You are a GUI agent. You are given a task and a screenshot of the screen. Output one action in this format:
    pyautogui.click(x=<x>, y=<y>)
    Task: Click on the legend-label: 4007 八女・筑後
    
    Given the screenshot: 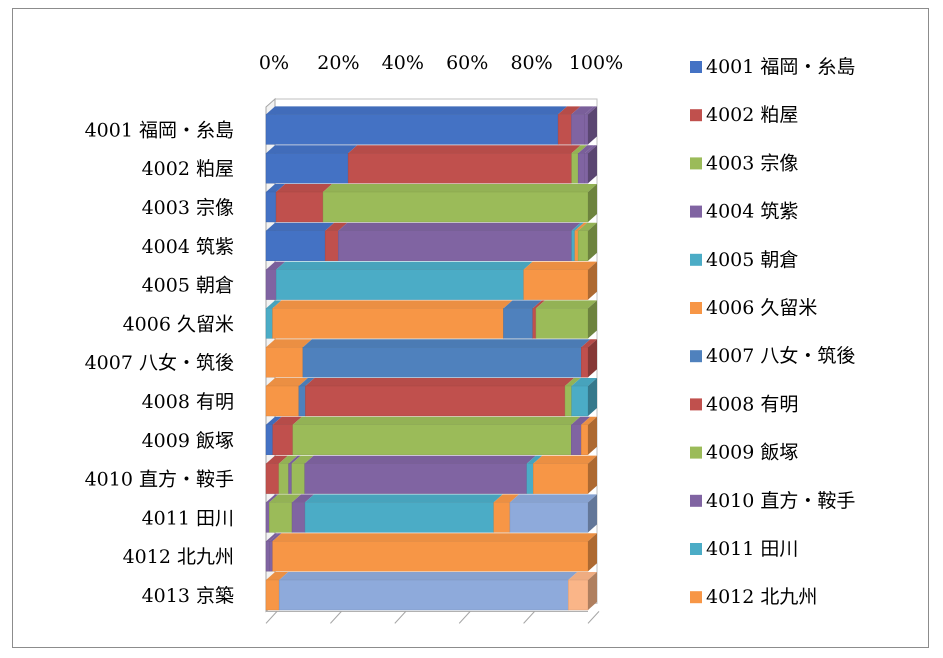 What is the action you would take?
    pyautogui.click(x=780, y=356)
    